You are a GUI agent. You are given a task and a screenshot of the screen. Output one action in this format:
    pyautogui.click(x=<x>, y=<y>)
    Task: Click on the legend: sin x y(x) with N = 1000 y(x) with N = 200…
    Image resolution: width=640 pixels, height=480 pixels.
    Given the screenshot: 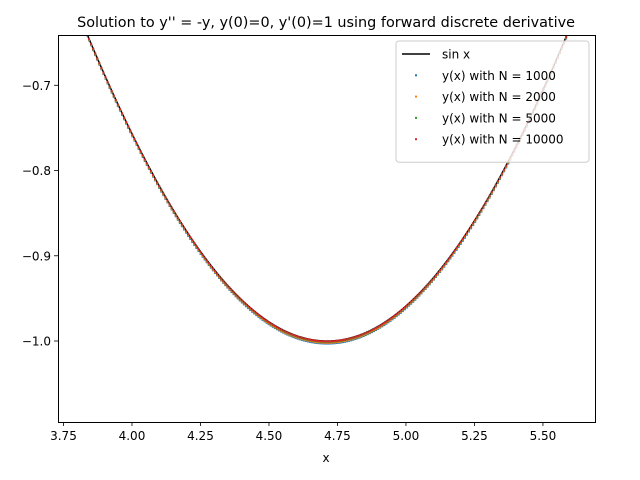 What is the action you would take?
    pyautogui.click(x=492, y=101)
    